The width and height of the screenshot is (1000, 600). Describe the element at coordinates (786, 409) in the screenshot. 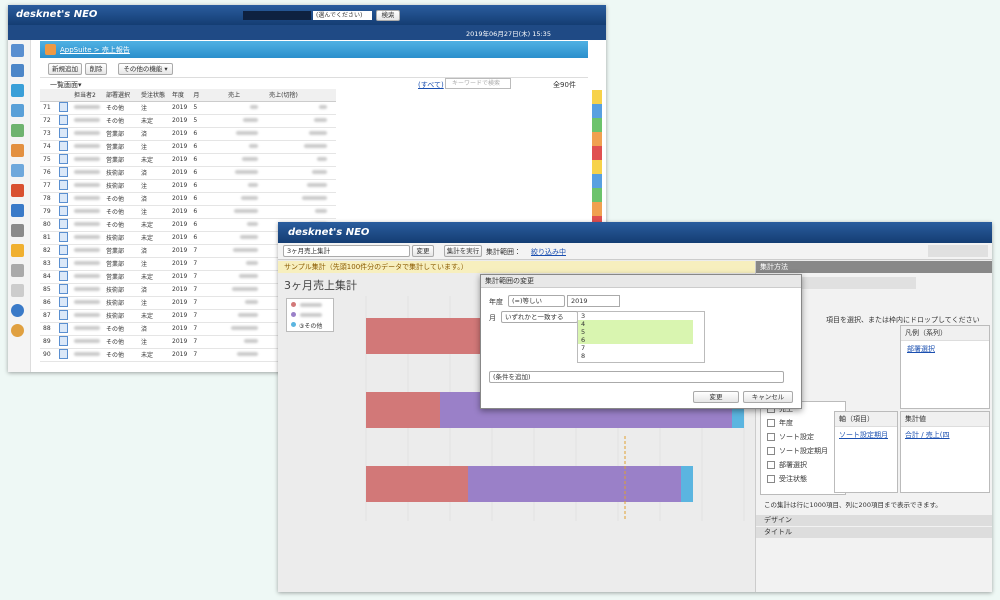

I see `field-label: 売上` at that location.